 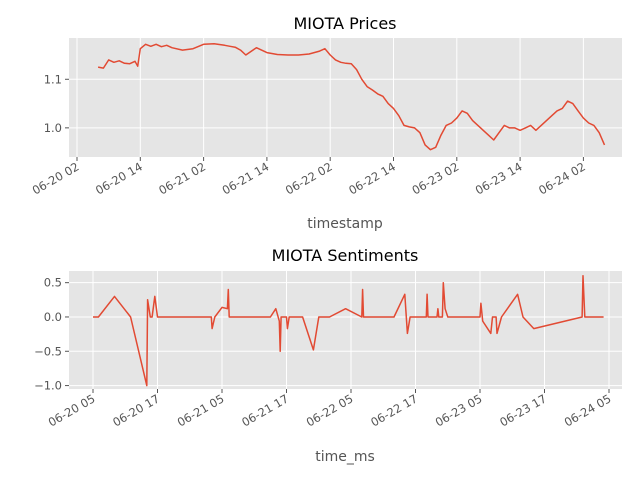 I want to click on sentiment-x-axis-label: time_ms, so click(x=345, y=457).